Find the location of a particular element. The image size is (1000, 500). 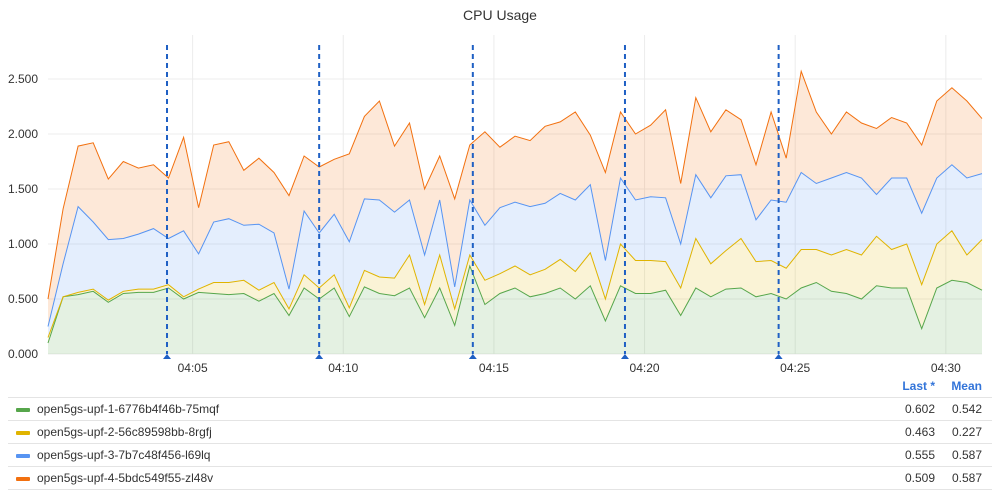

y-tick-label: 2.000 is located at coordinates (23, 134).